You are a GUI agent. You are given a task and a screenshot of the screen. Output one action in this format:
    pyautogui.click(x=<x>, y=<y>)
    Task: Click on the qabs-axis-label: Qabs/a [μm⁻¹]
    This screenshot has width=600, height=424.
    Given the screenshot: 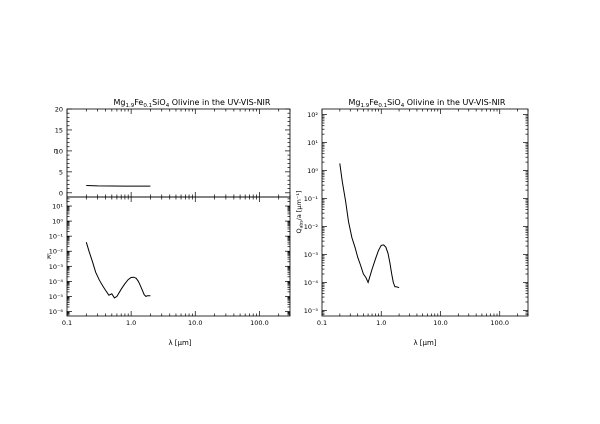 What is the action you would take?
    pyautogui.click(x=300, y=212)
    